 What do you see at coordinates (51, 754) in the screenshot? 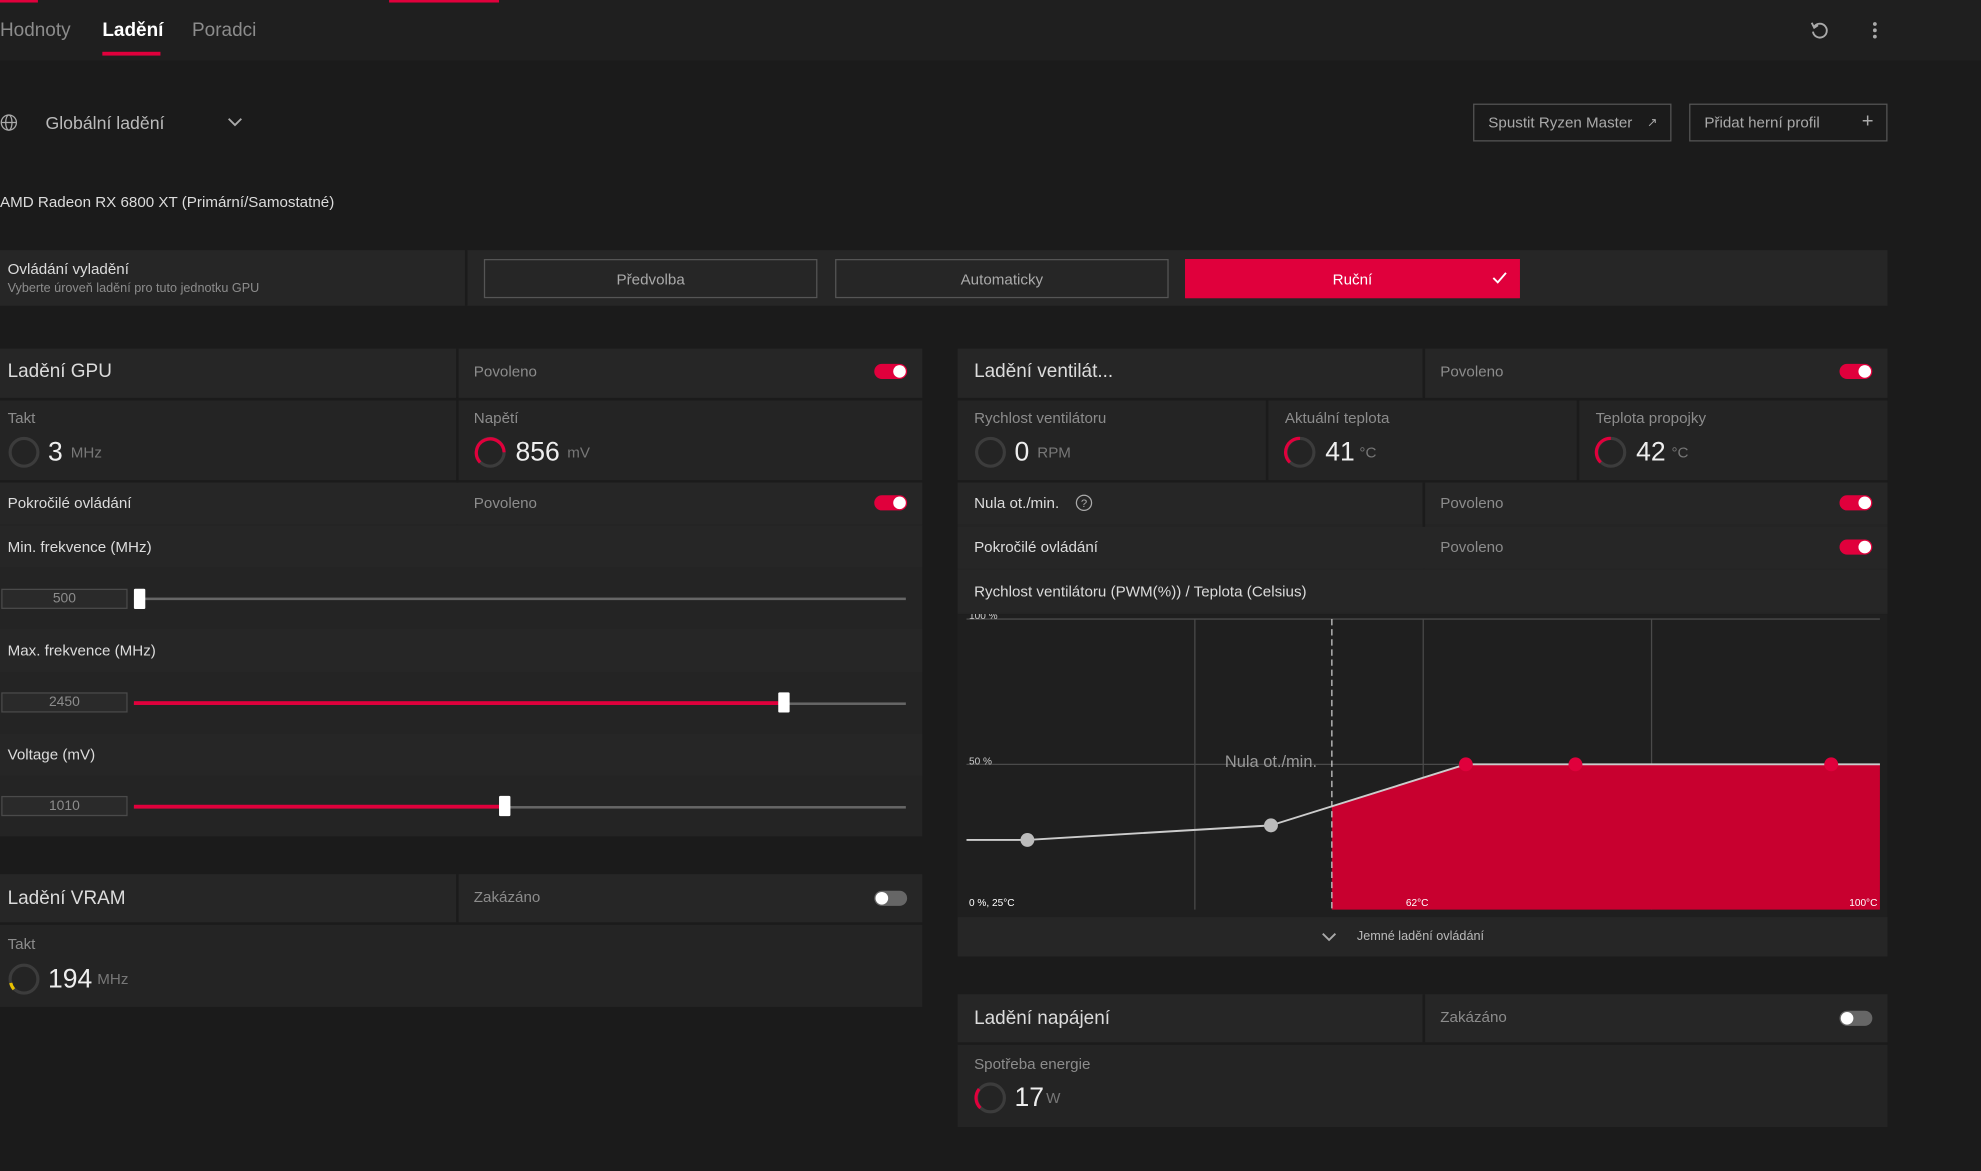
I see `slider-label: Voltage (mV)` at bounding box center [51, 754].